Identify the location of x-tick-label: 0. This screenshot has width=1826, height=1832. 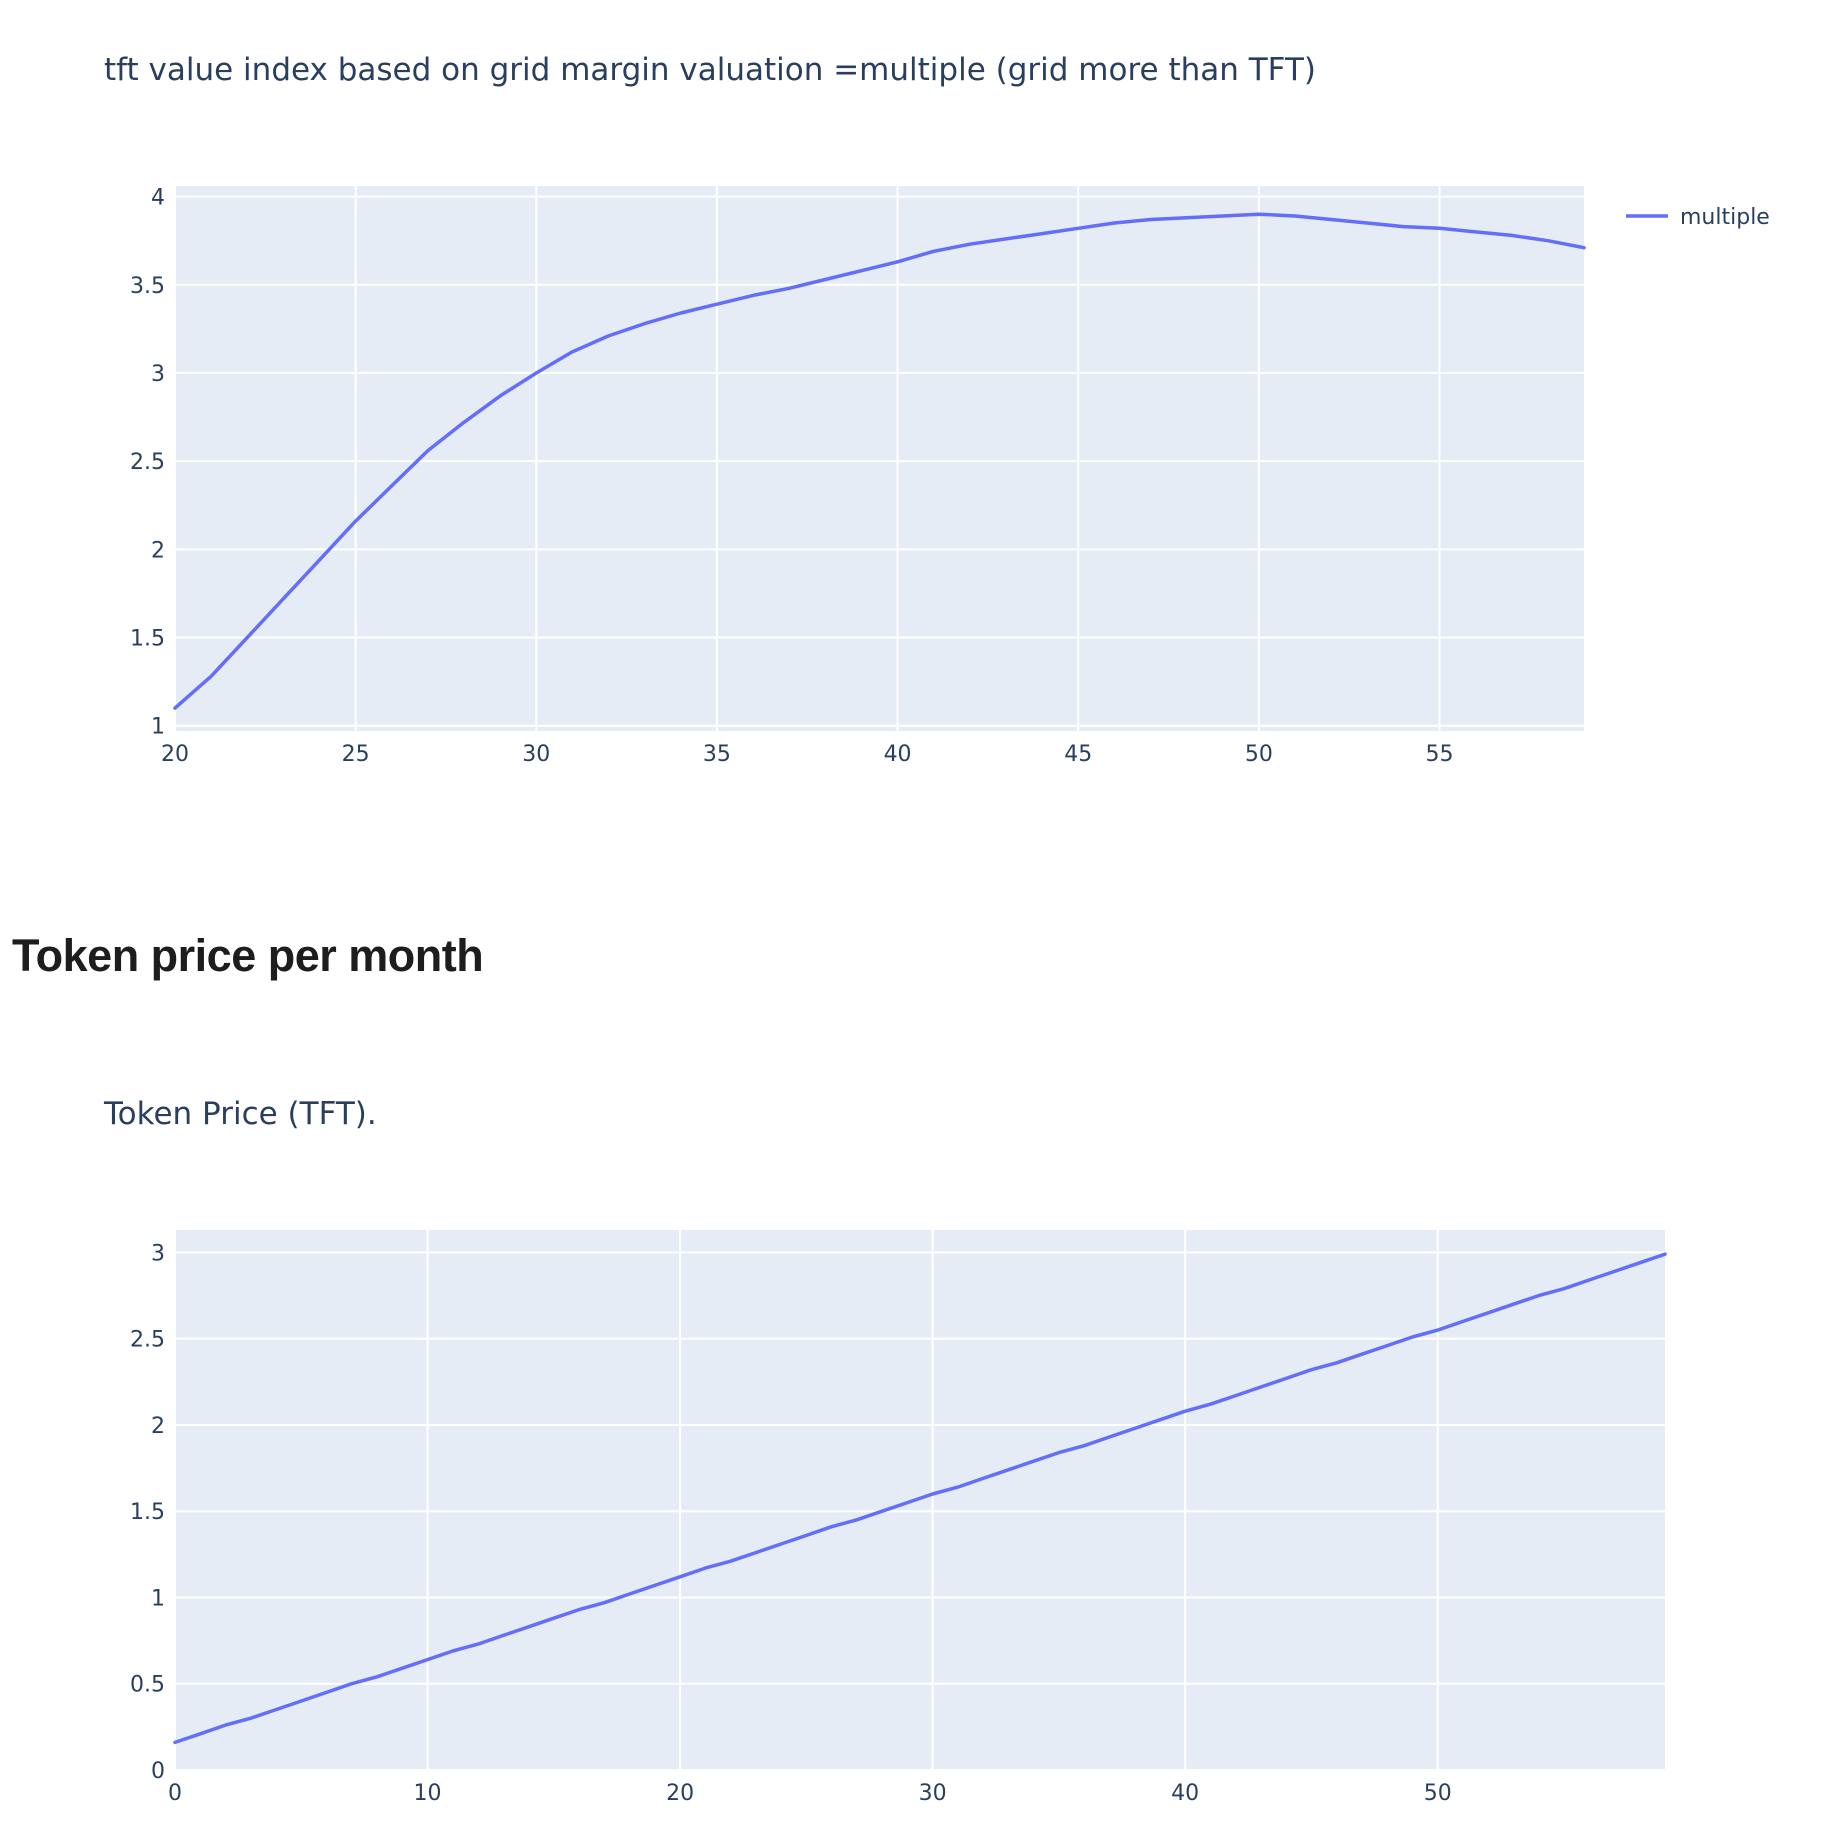
(175, 1793).